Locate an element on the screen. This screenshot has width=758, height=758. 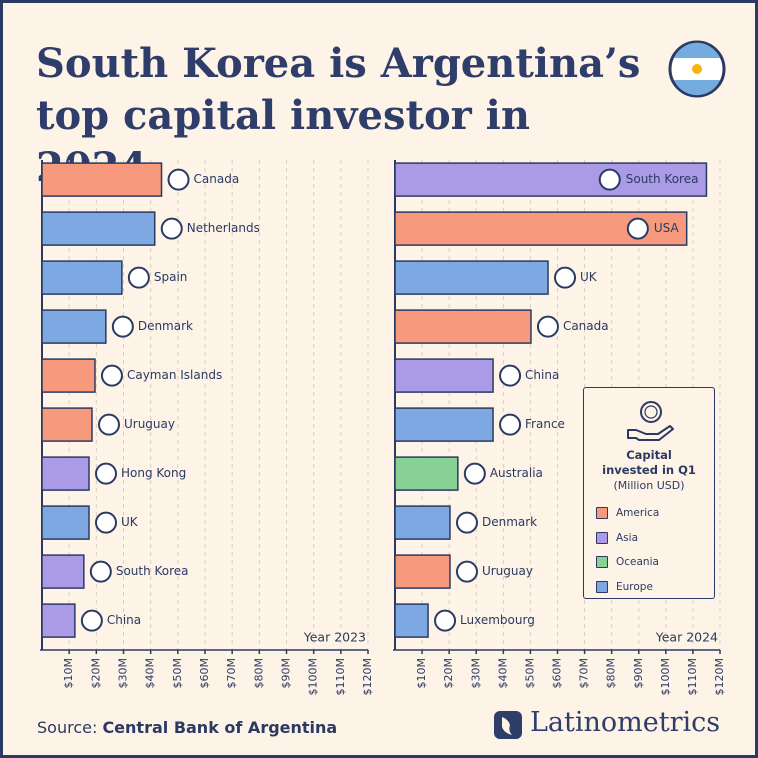
legend-item: Oceania is located at coordinates (655, 562).